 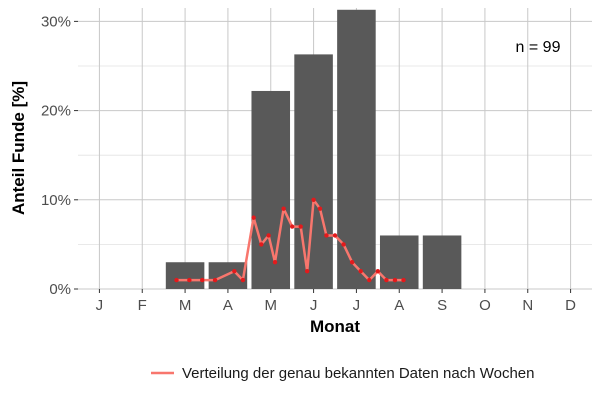 What do you see at coordinates (142, 305) in the screenshot?
I see `x-tick-label: F` at bounding box center [142, 305].